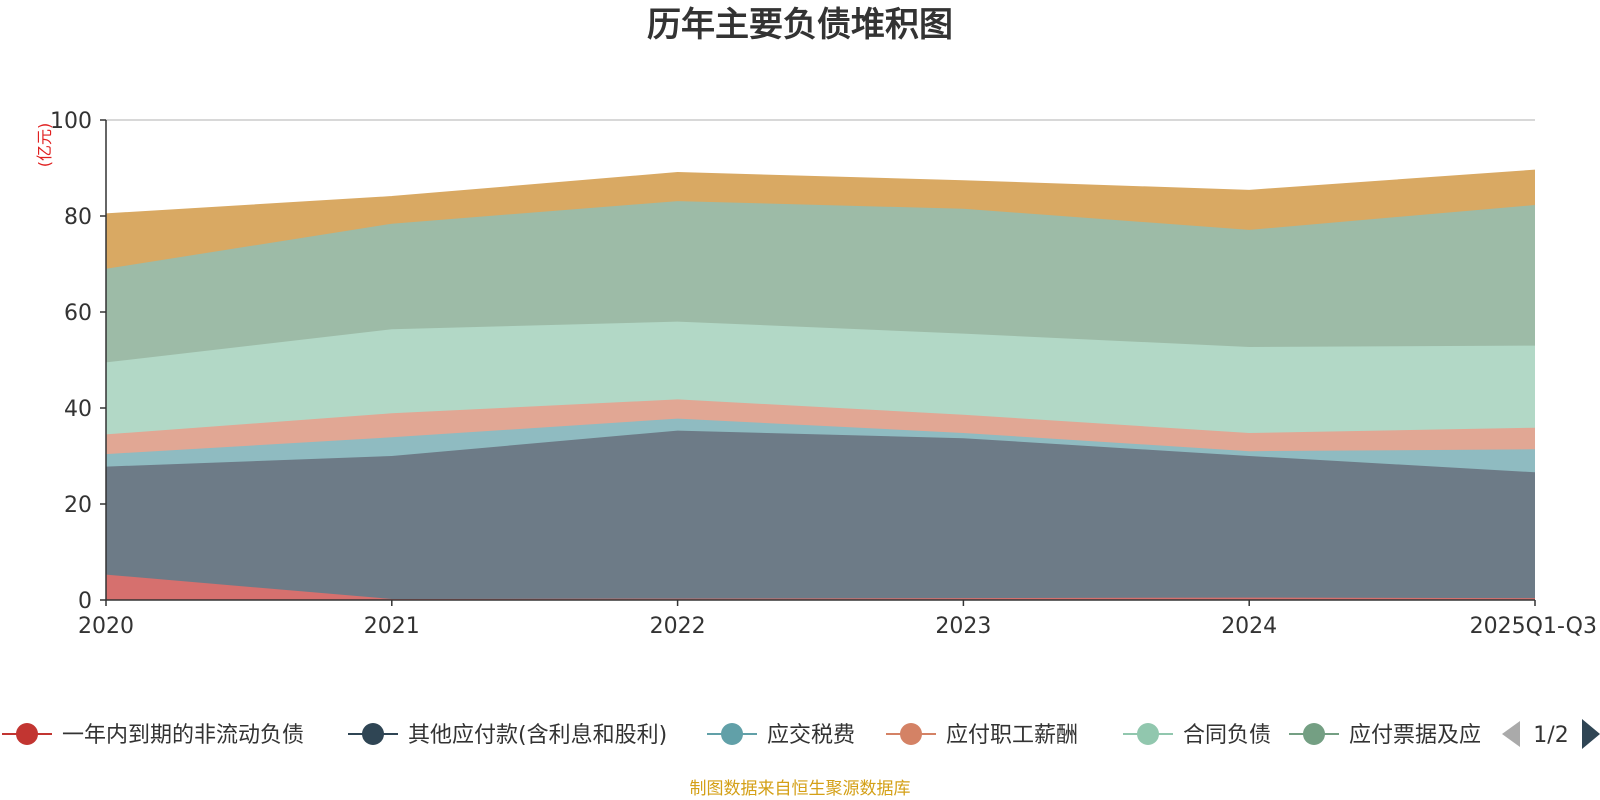  I want to click on legend-item-2: 应交税费, so click(781, 735).